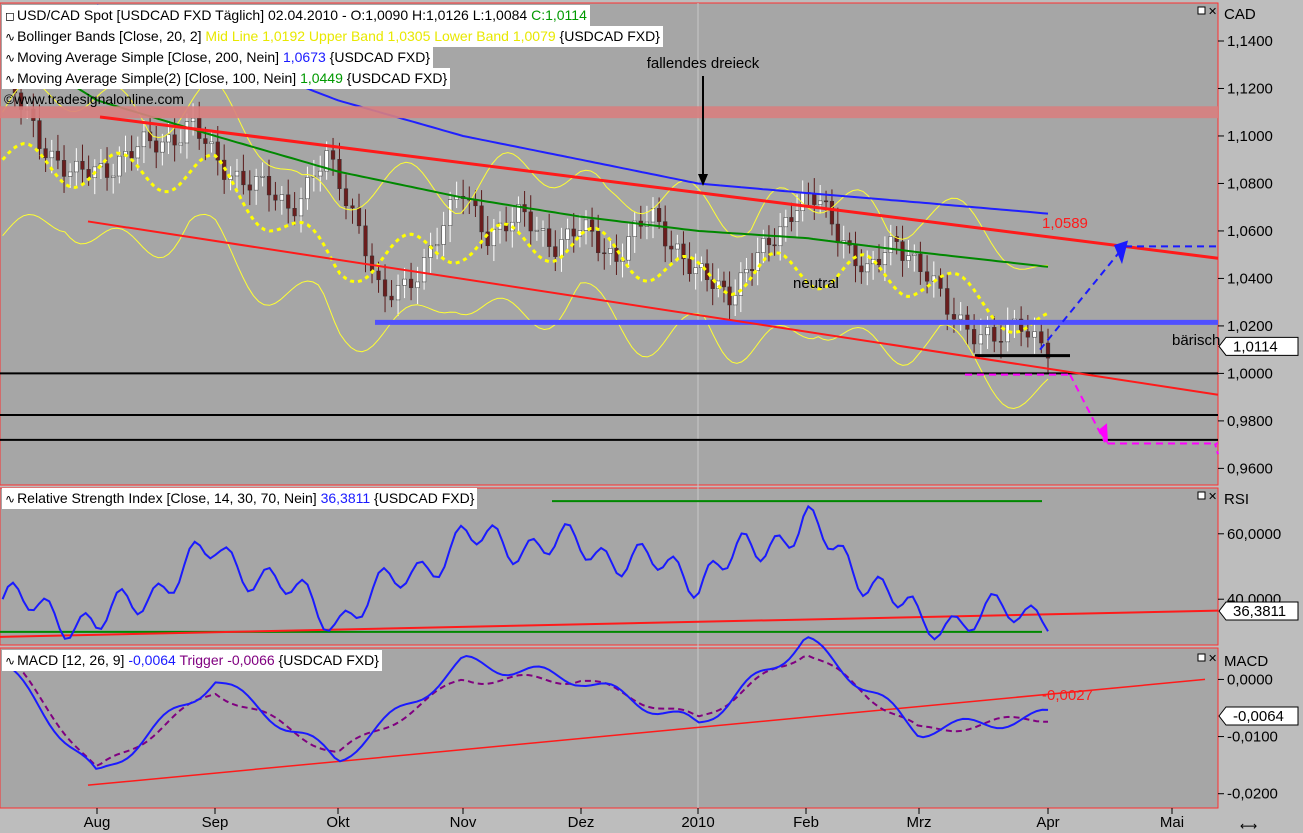 This screenshot has height=833, width=1303. I want to click on macd-tick-label: -0,0100, so click(1252, 737).